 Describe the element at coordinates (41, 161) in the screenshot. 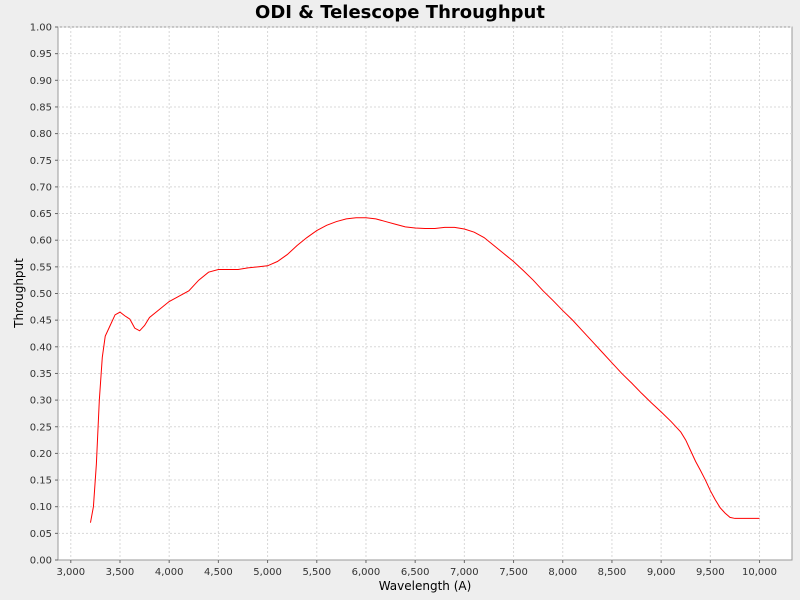

I see `y-tick-label: 0.75` at that location.